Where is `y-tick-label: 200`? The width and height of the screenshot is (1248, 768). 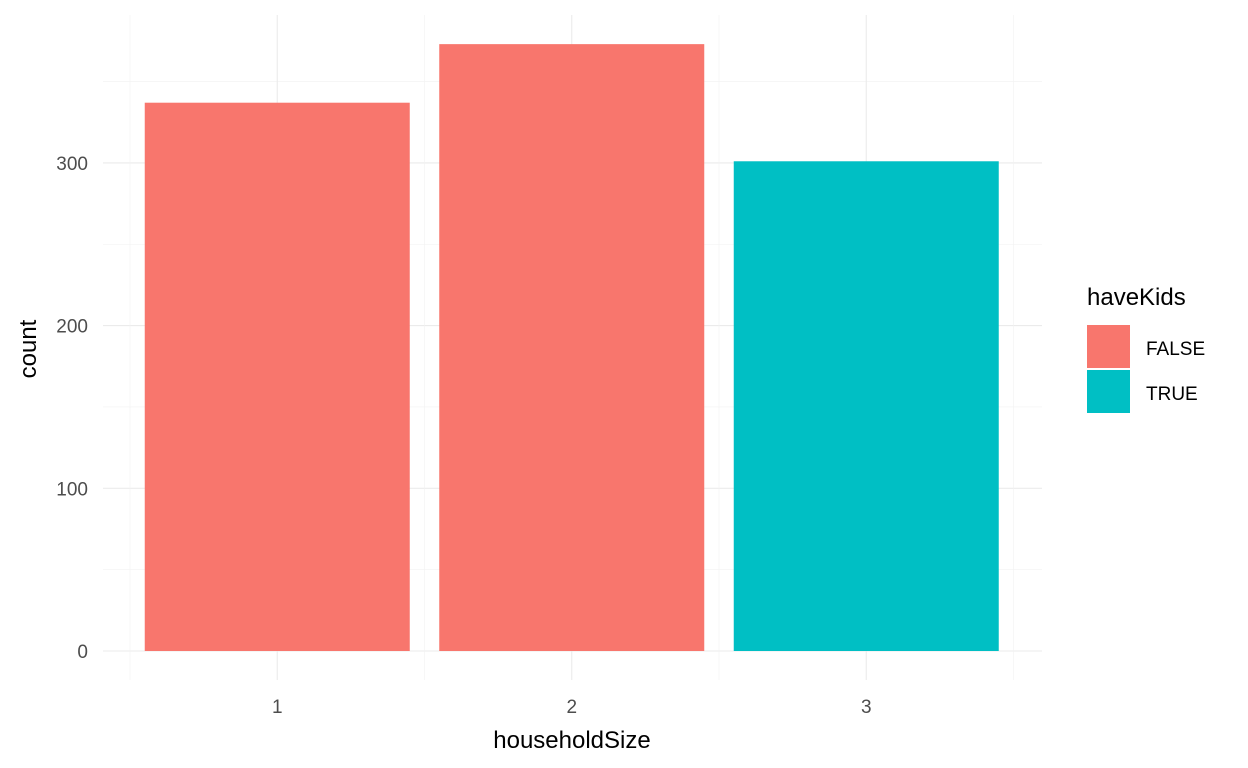
y-tick-label: 200 is located at coordinates (72, 327).